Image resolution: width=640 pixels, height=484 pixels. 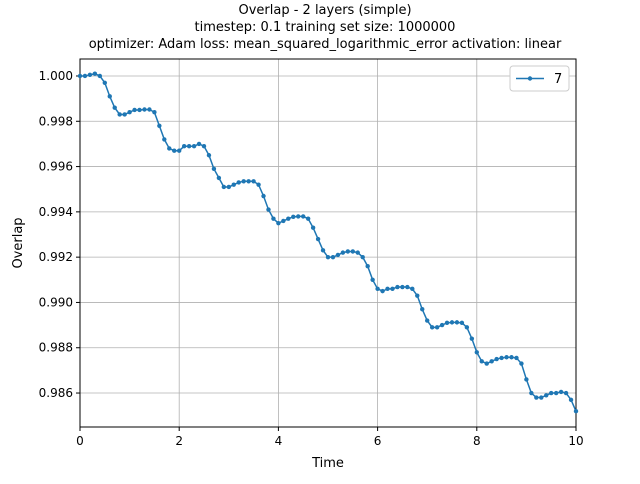 What do you see at coordinates (56, 348) in the screenshot?
I see `y-tick-label: 0.988` at bounding box center [56, 348].